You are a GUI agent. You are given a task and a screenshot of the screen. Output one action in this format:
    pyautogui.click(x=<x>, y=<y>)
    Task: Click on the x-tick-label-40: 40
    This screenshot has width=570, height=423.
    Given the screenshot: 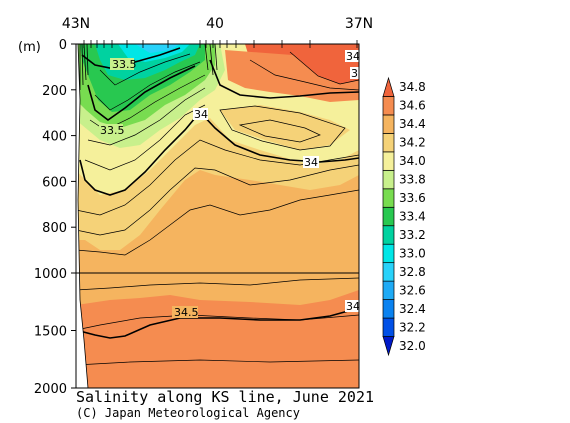 What is the action you would take?
    pyautogui.click(x=215, y=24)
    